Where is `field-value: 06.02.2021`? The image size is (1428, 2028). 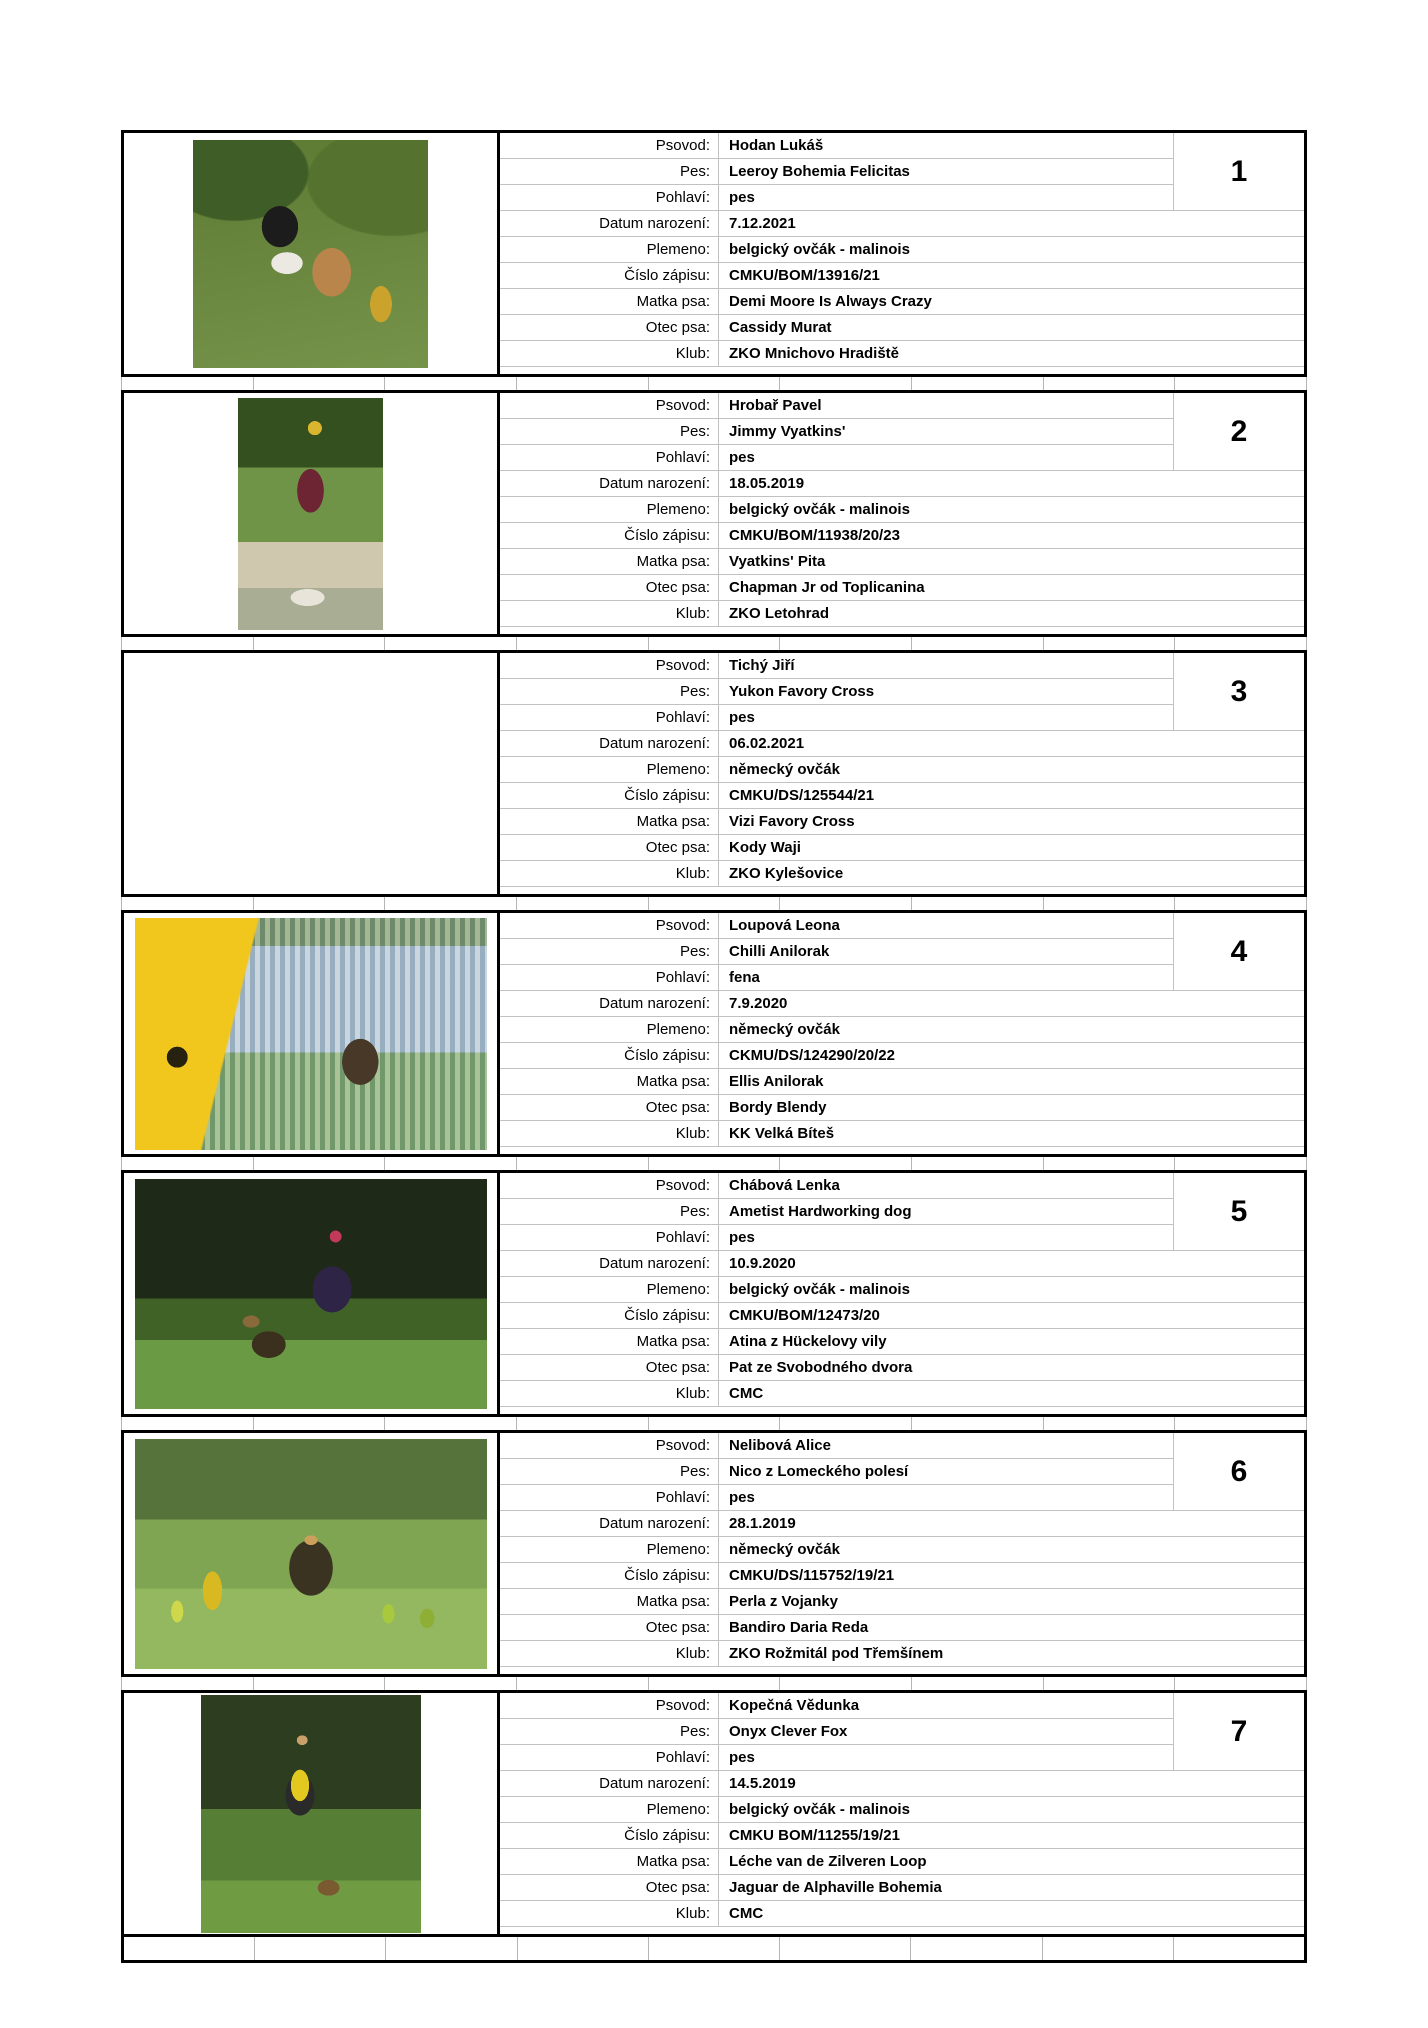 field-value: 06.02.2021 is located at coordinates (1011, 743).